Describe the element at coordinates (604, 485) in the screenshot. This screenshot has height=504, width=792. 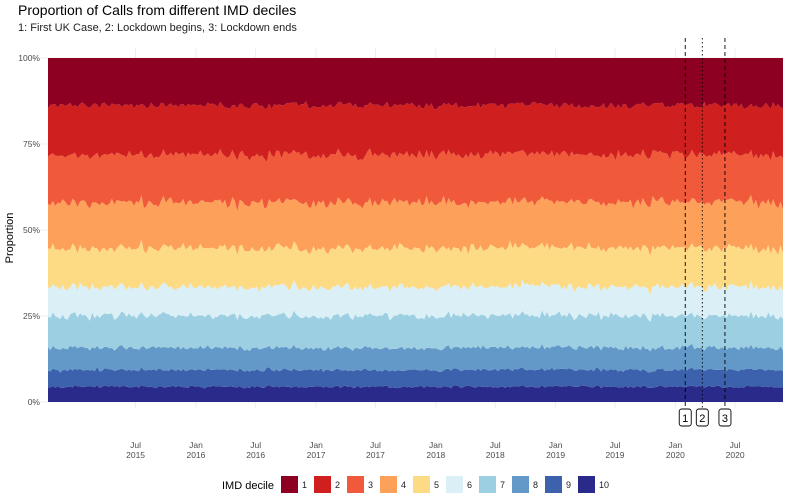
I see `legend-label-10: 10` at that location.